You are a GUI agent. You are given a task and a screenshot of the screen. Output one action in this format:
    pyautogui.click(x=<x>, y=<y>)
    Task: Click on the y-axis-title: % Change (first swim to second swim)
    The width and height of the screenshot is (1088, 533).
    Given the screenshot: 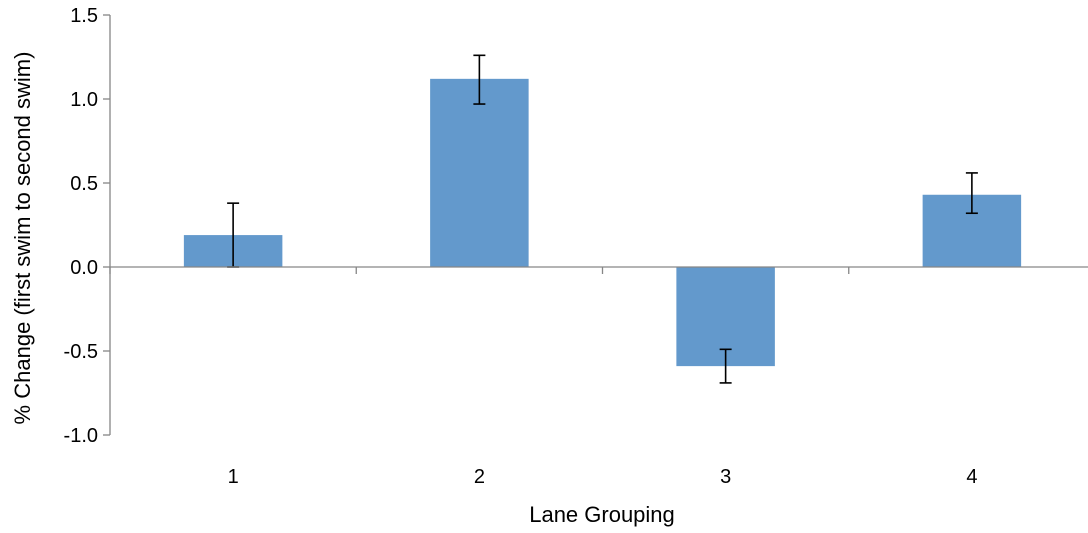 What is the action you would take?
    pyautogui.click(x=22, y=238)
    